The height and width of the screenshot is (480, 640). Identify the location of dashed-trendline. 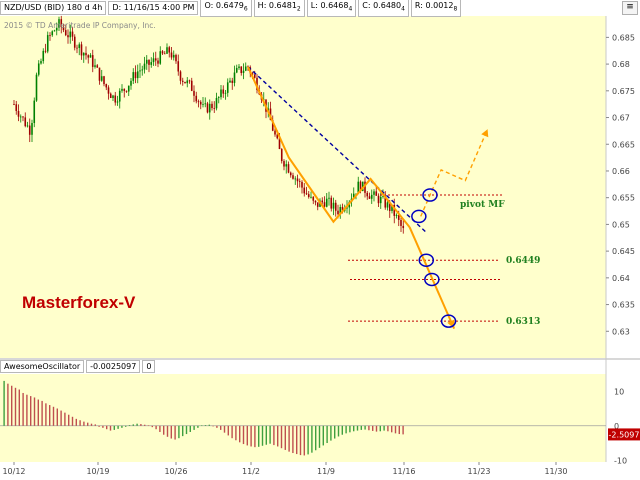
(337, 149).